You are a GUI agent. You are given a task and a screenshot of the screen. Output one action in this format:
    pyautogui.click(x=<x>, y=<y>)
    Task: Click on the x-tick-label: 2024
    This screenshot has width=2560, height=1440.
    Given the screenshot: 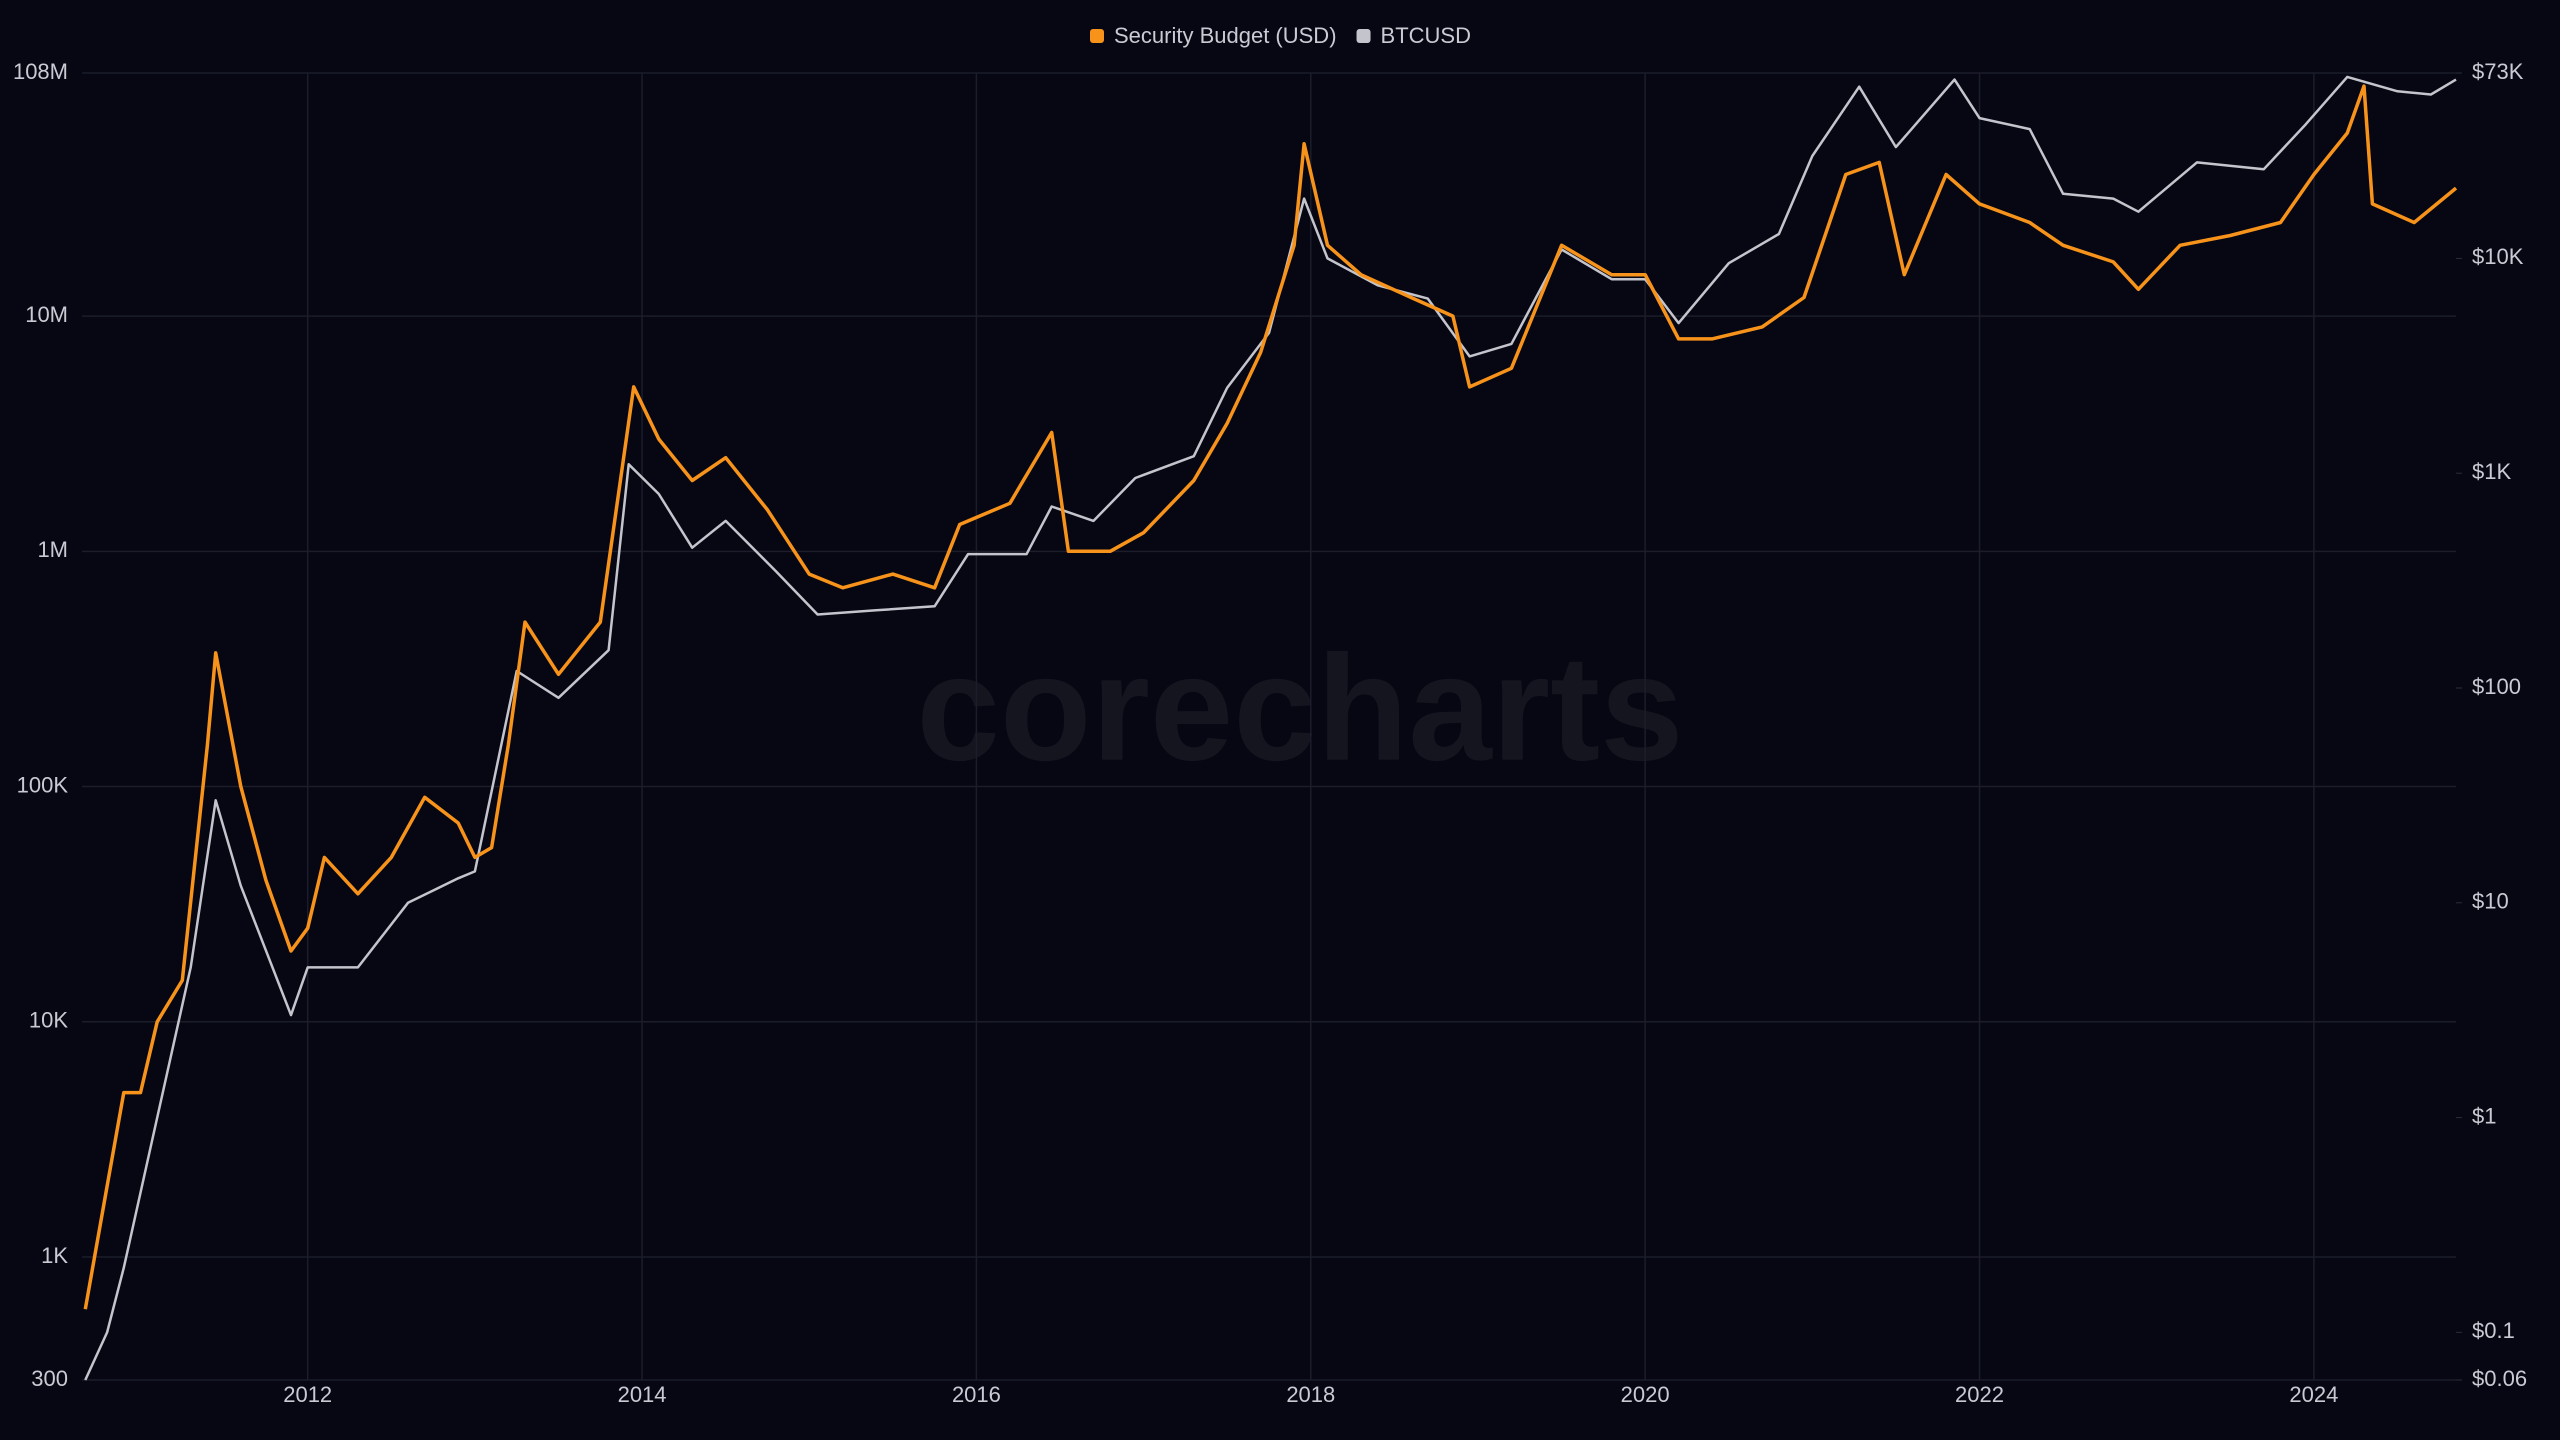 What is the action you would take?
    pyautogui.click(x=2313, y=1394)
    